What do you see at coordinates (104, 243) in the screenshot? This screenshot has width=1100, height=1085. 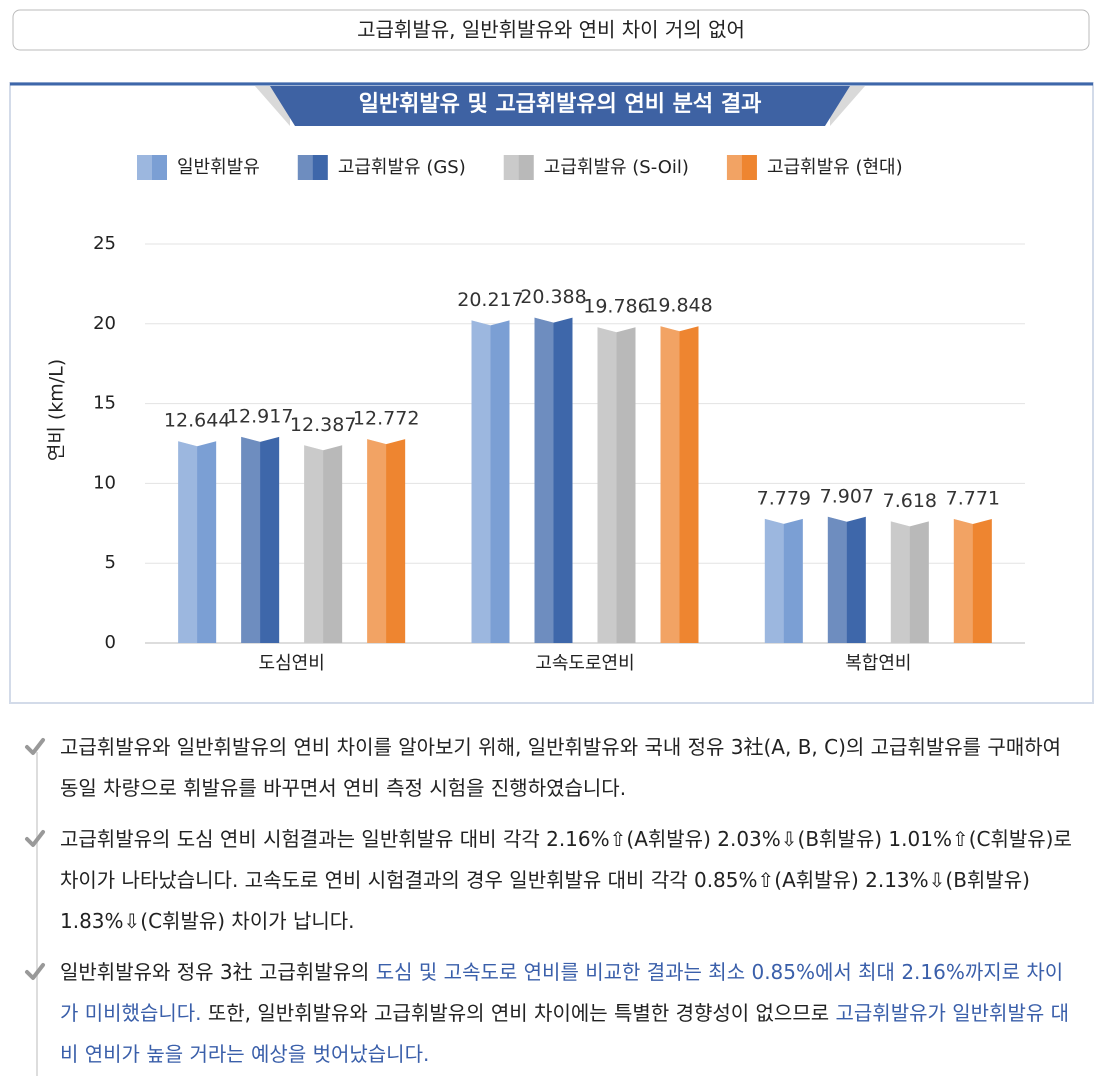 I see `y-tick-label: 25` at bounding box center [104, 243].